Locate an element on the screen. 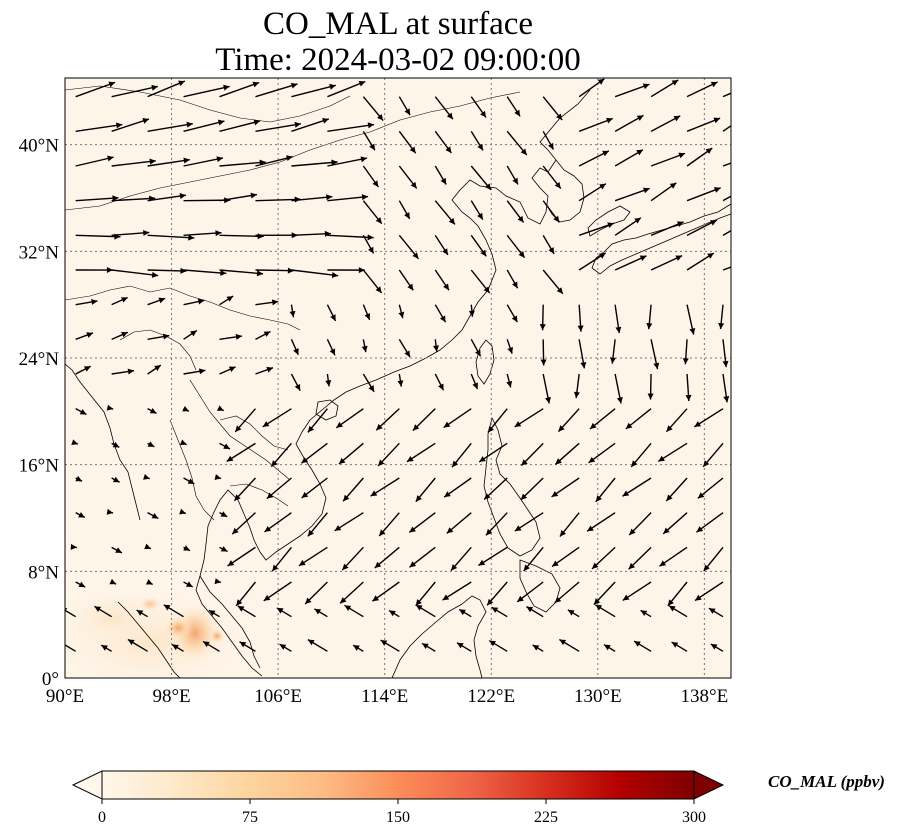 Image resolution: width=922 pixels, height=836 pixels. lat-tick-label: 0° is located at coordinates (50, 679).